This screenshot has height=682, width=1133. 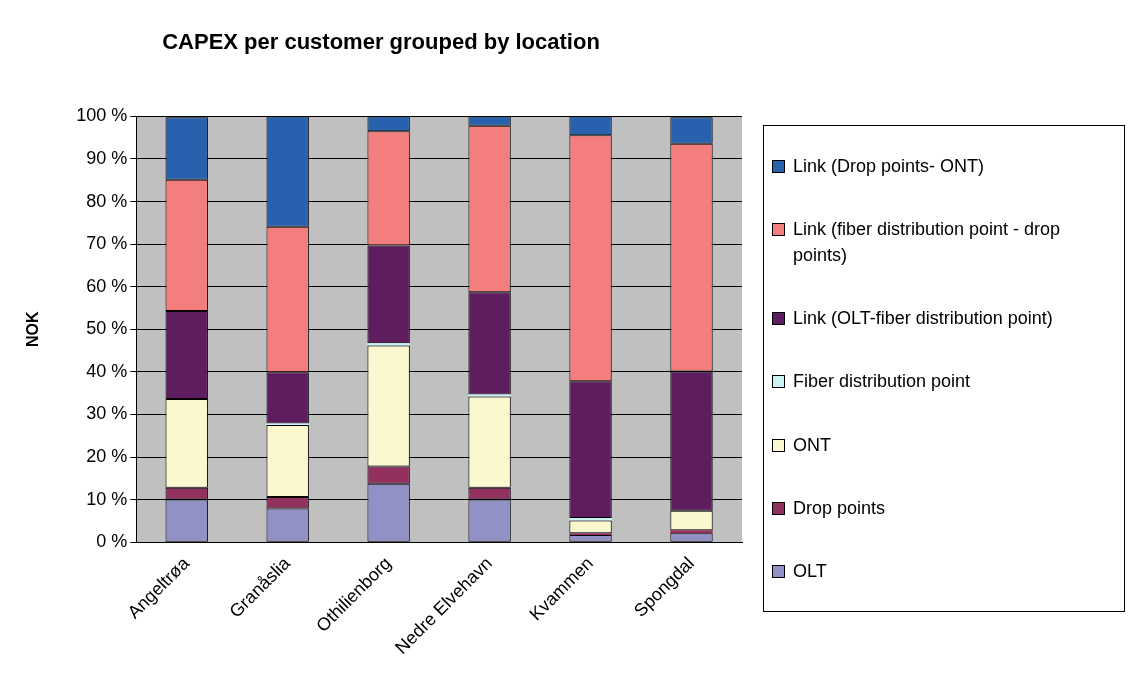 What do you see at coordinates (882, 382) in the screenshot?
I see `legend-label: Fiber distribution point` at bounding box center [882, 382].